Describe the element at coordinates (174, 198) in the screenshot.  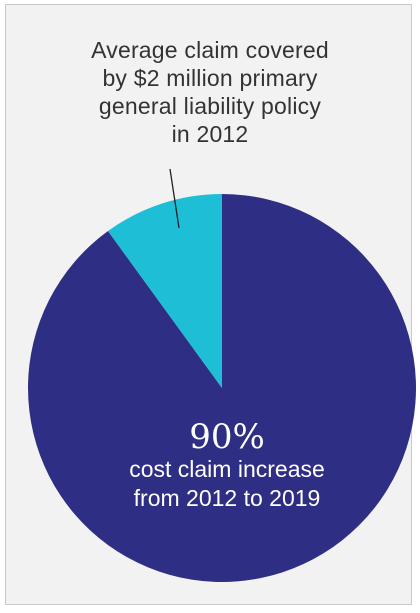
I see `annotation-leader-line` at that location.